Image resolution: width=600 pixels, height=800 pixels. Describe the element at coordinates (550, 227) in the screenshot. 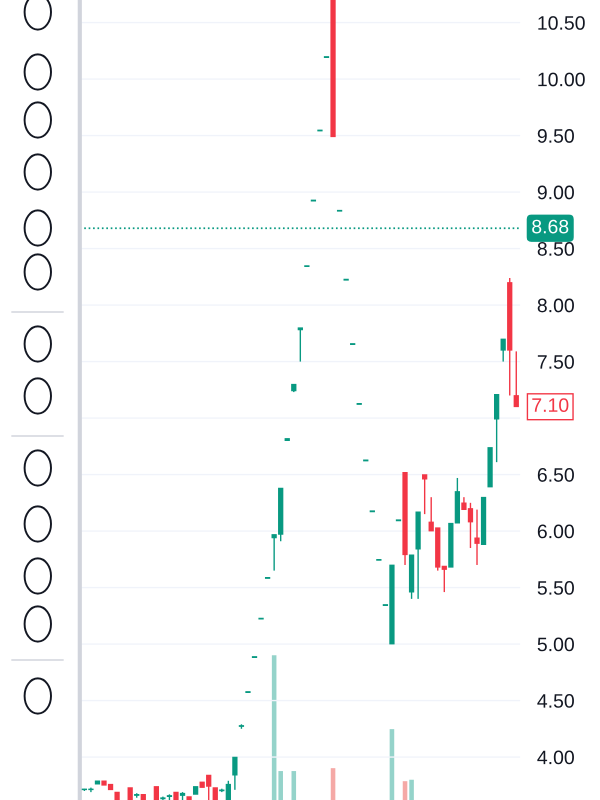

I see `ref-line-label: 8.68` at that location.